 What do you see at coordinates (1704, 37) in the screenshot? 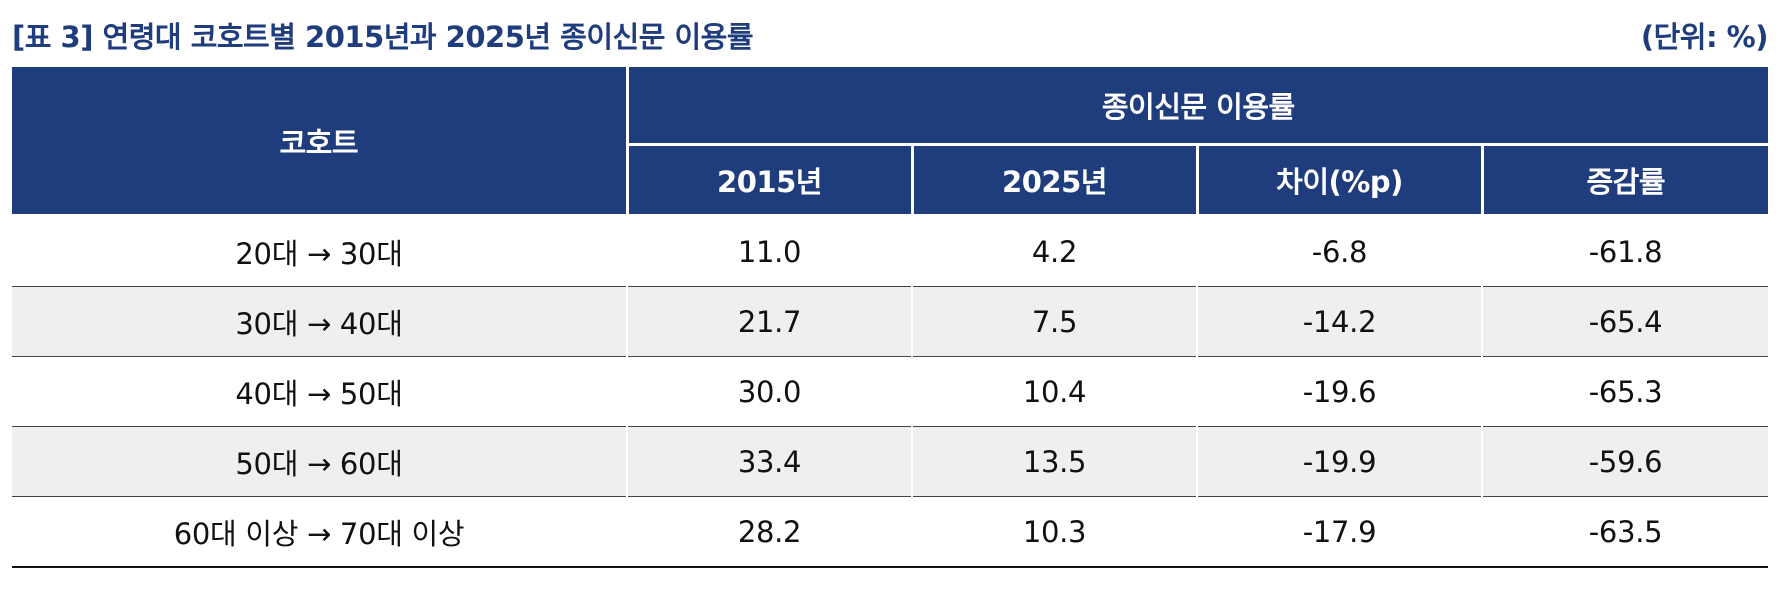
I see `unit-label: (단위: %)` at bounding box center [1704, 37].